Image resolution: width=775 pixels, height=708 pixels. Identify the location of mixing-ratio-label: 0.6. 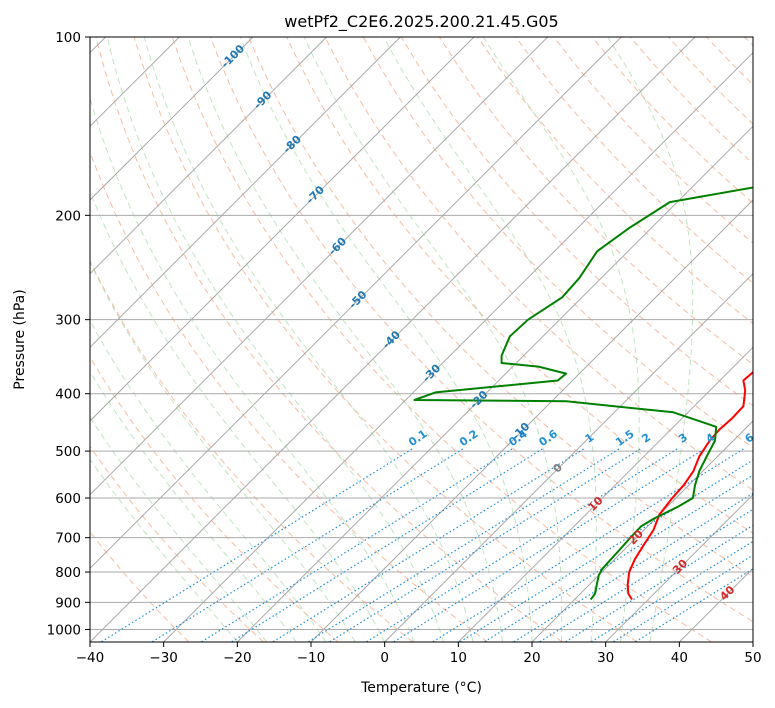
(549, 438).